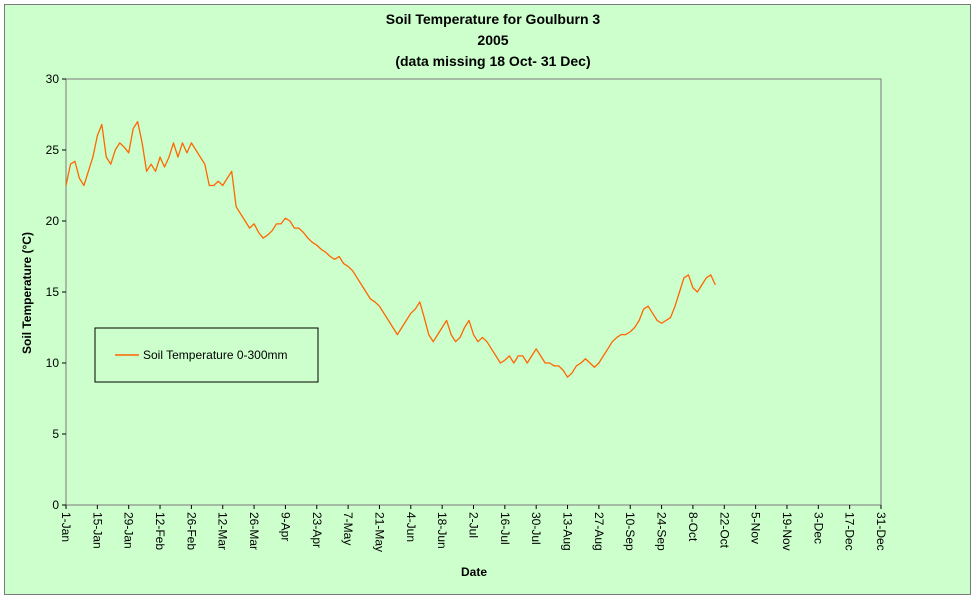 The height and width of the screenshot is (600, 977). I want to click on legend-label: Soil Temperature 0-300mm, so click(215, 355).